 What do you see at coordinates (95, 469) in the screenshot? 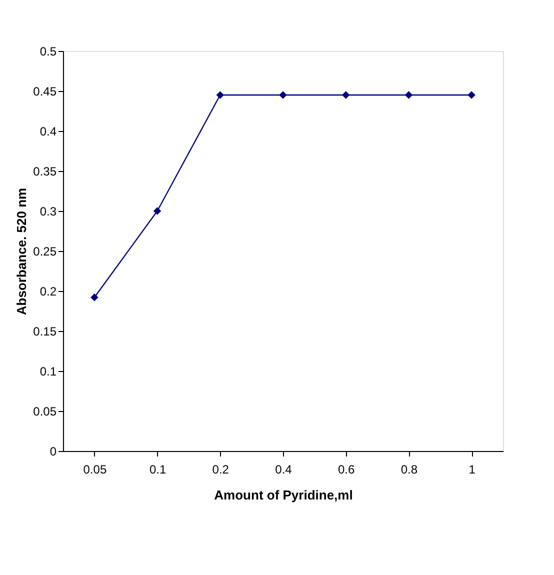
I see `x-tick-label: 0.05` at bounding box center [95, 469].